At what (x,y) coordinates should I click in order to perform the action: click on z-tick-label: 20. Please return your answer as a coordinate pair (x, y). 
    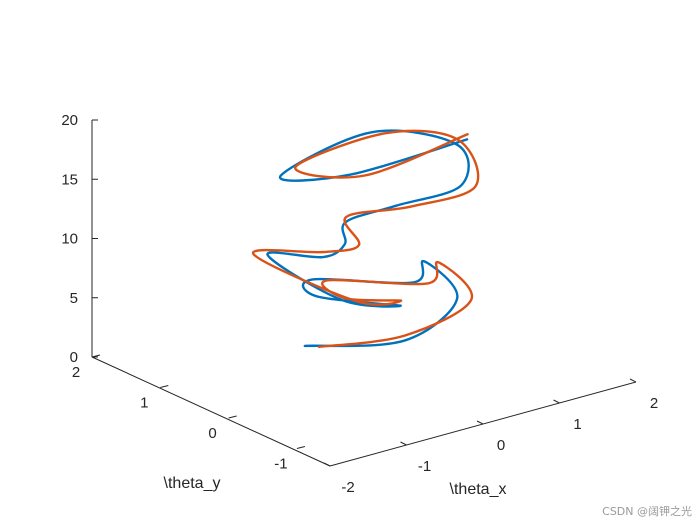
    Looking at the image, I should click on (69, 120).